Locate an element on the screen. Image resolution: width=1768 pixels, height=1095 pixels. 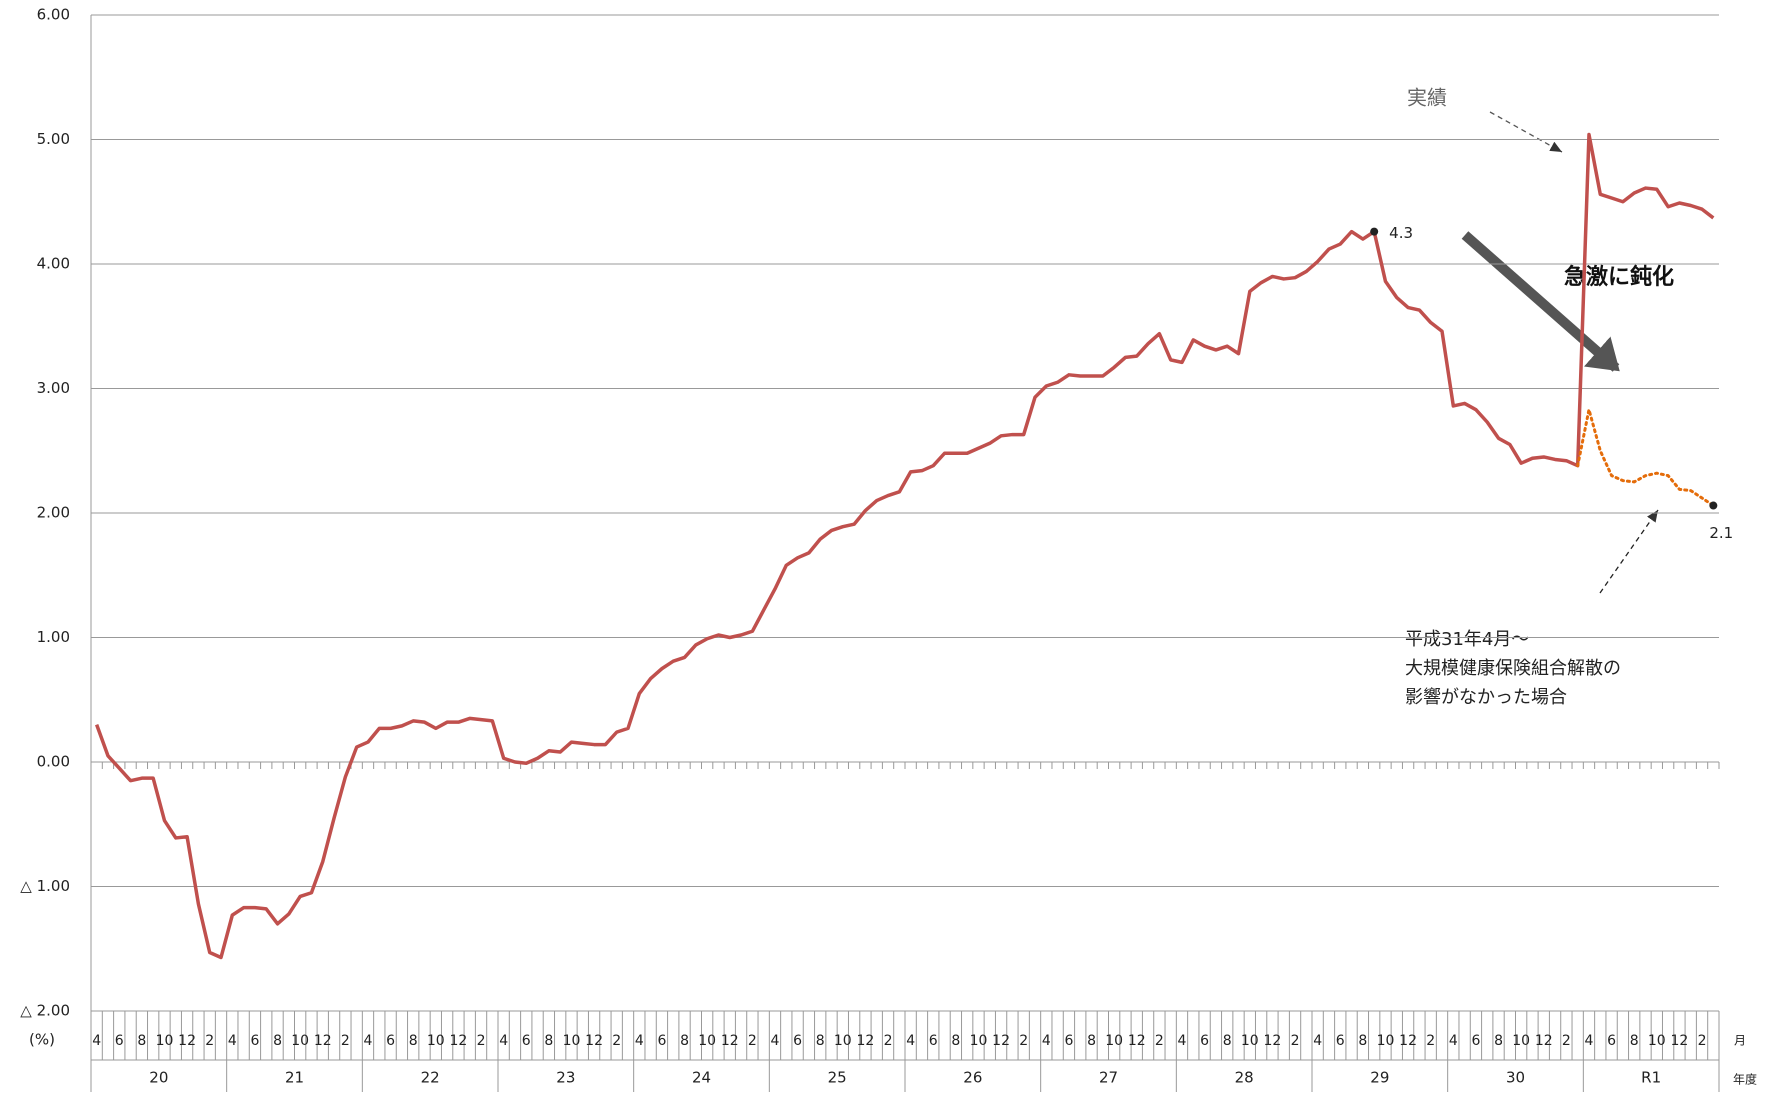
y-tick-label: 5.00 is located at coordinates (53, 139).